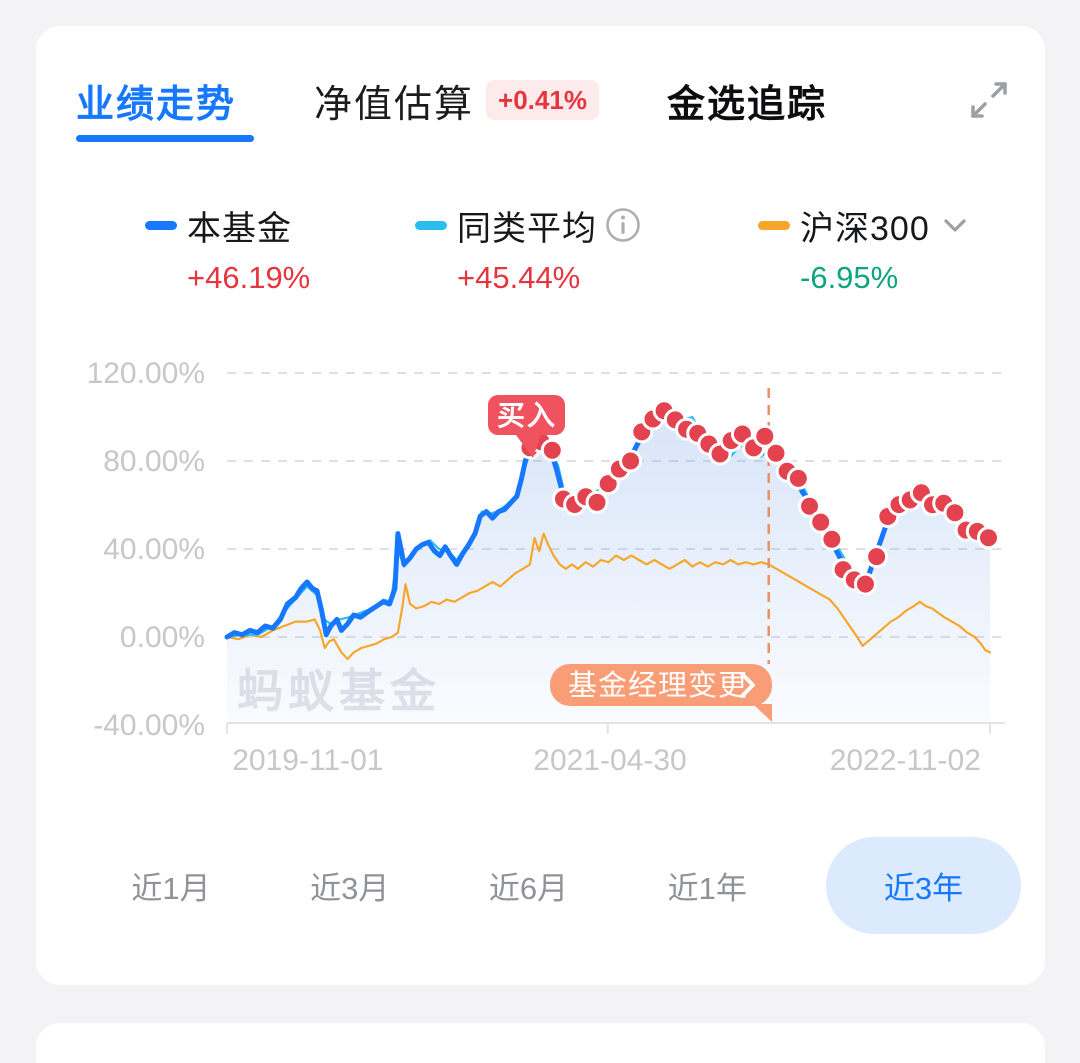 Image resolution: width=1080 pixels, height=1063 pixels. I want to click on range-1m: 近1月, so click(171, 888).